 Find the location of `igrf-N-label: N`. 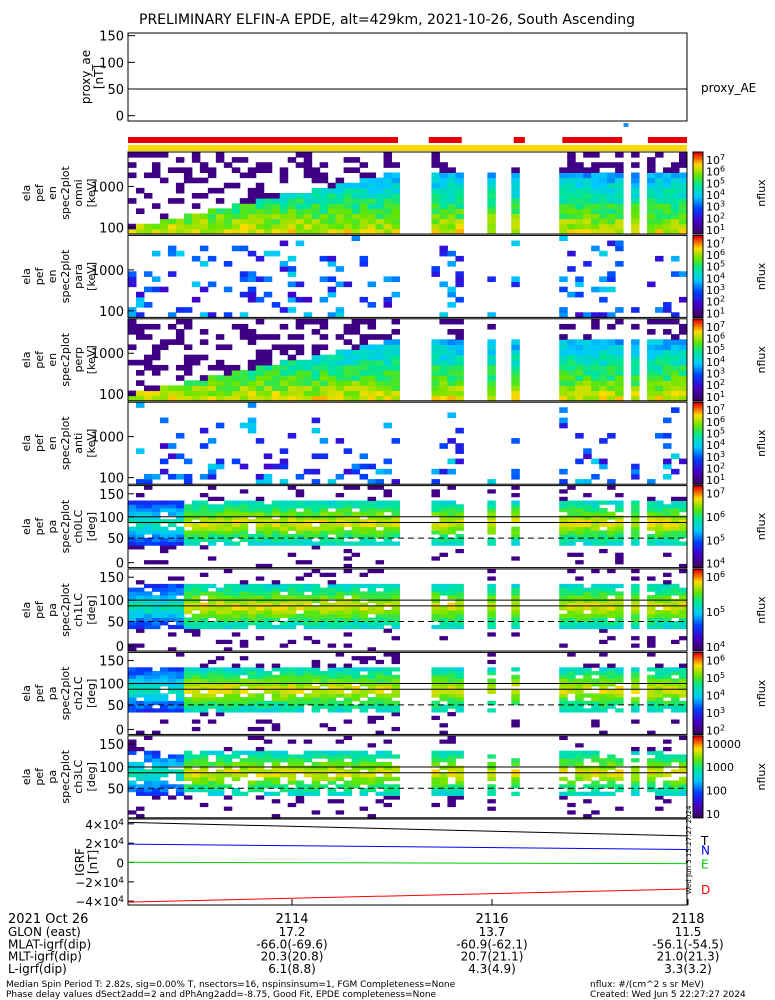

igrf-N-label: N is located at coordinates (705, 850).